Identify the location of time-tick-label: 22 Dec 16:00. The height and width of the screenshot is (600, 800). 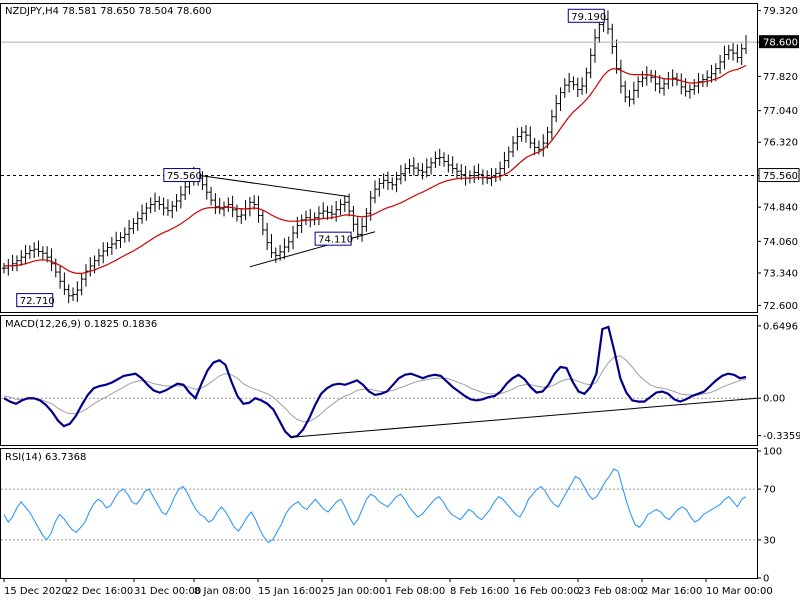
(99, 591).